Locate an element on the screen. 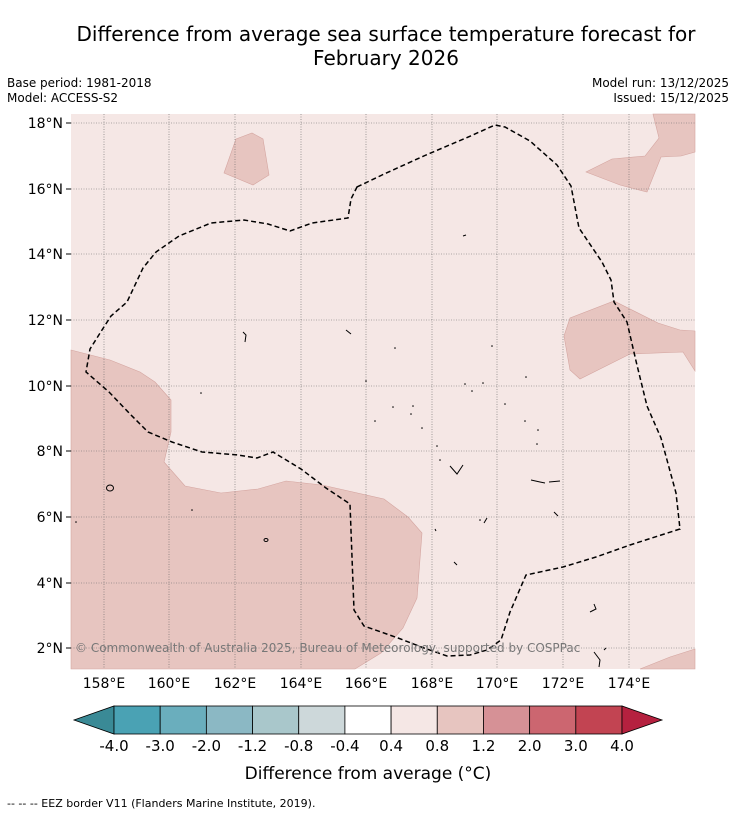  model-info: Base period: 1981-2018 Model: ACCESS-S2 is located at coordinates (79, 91).